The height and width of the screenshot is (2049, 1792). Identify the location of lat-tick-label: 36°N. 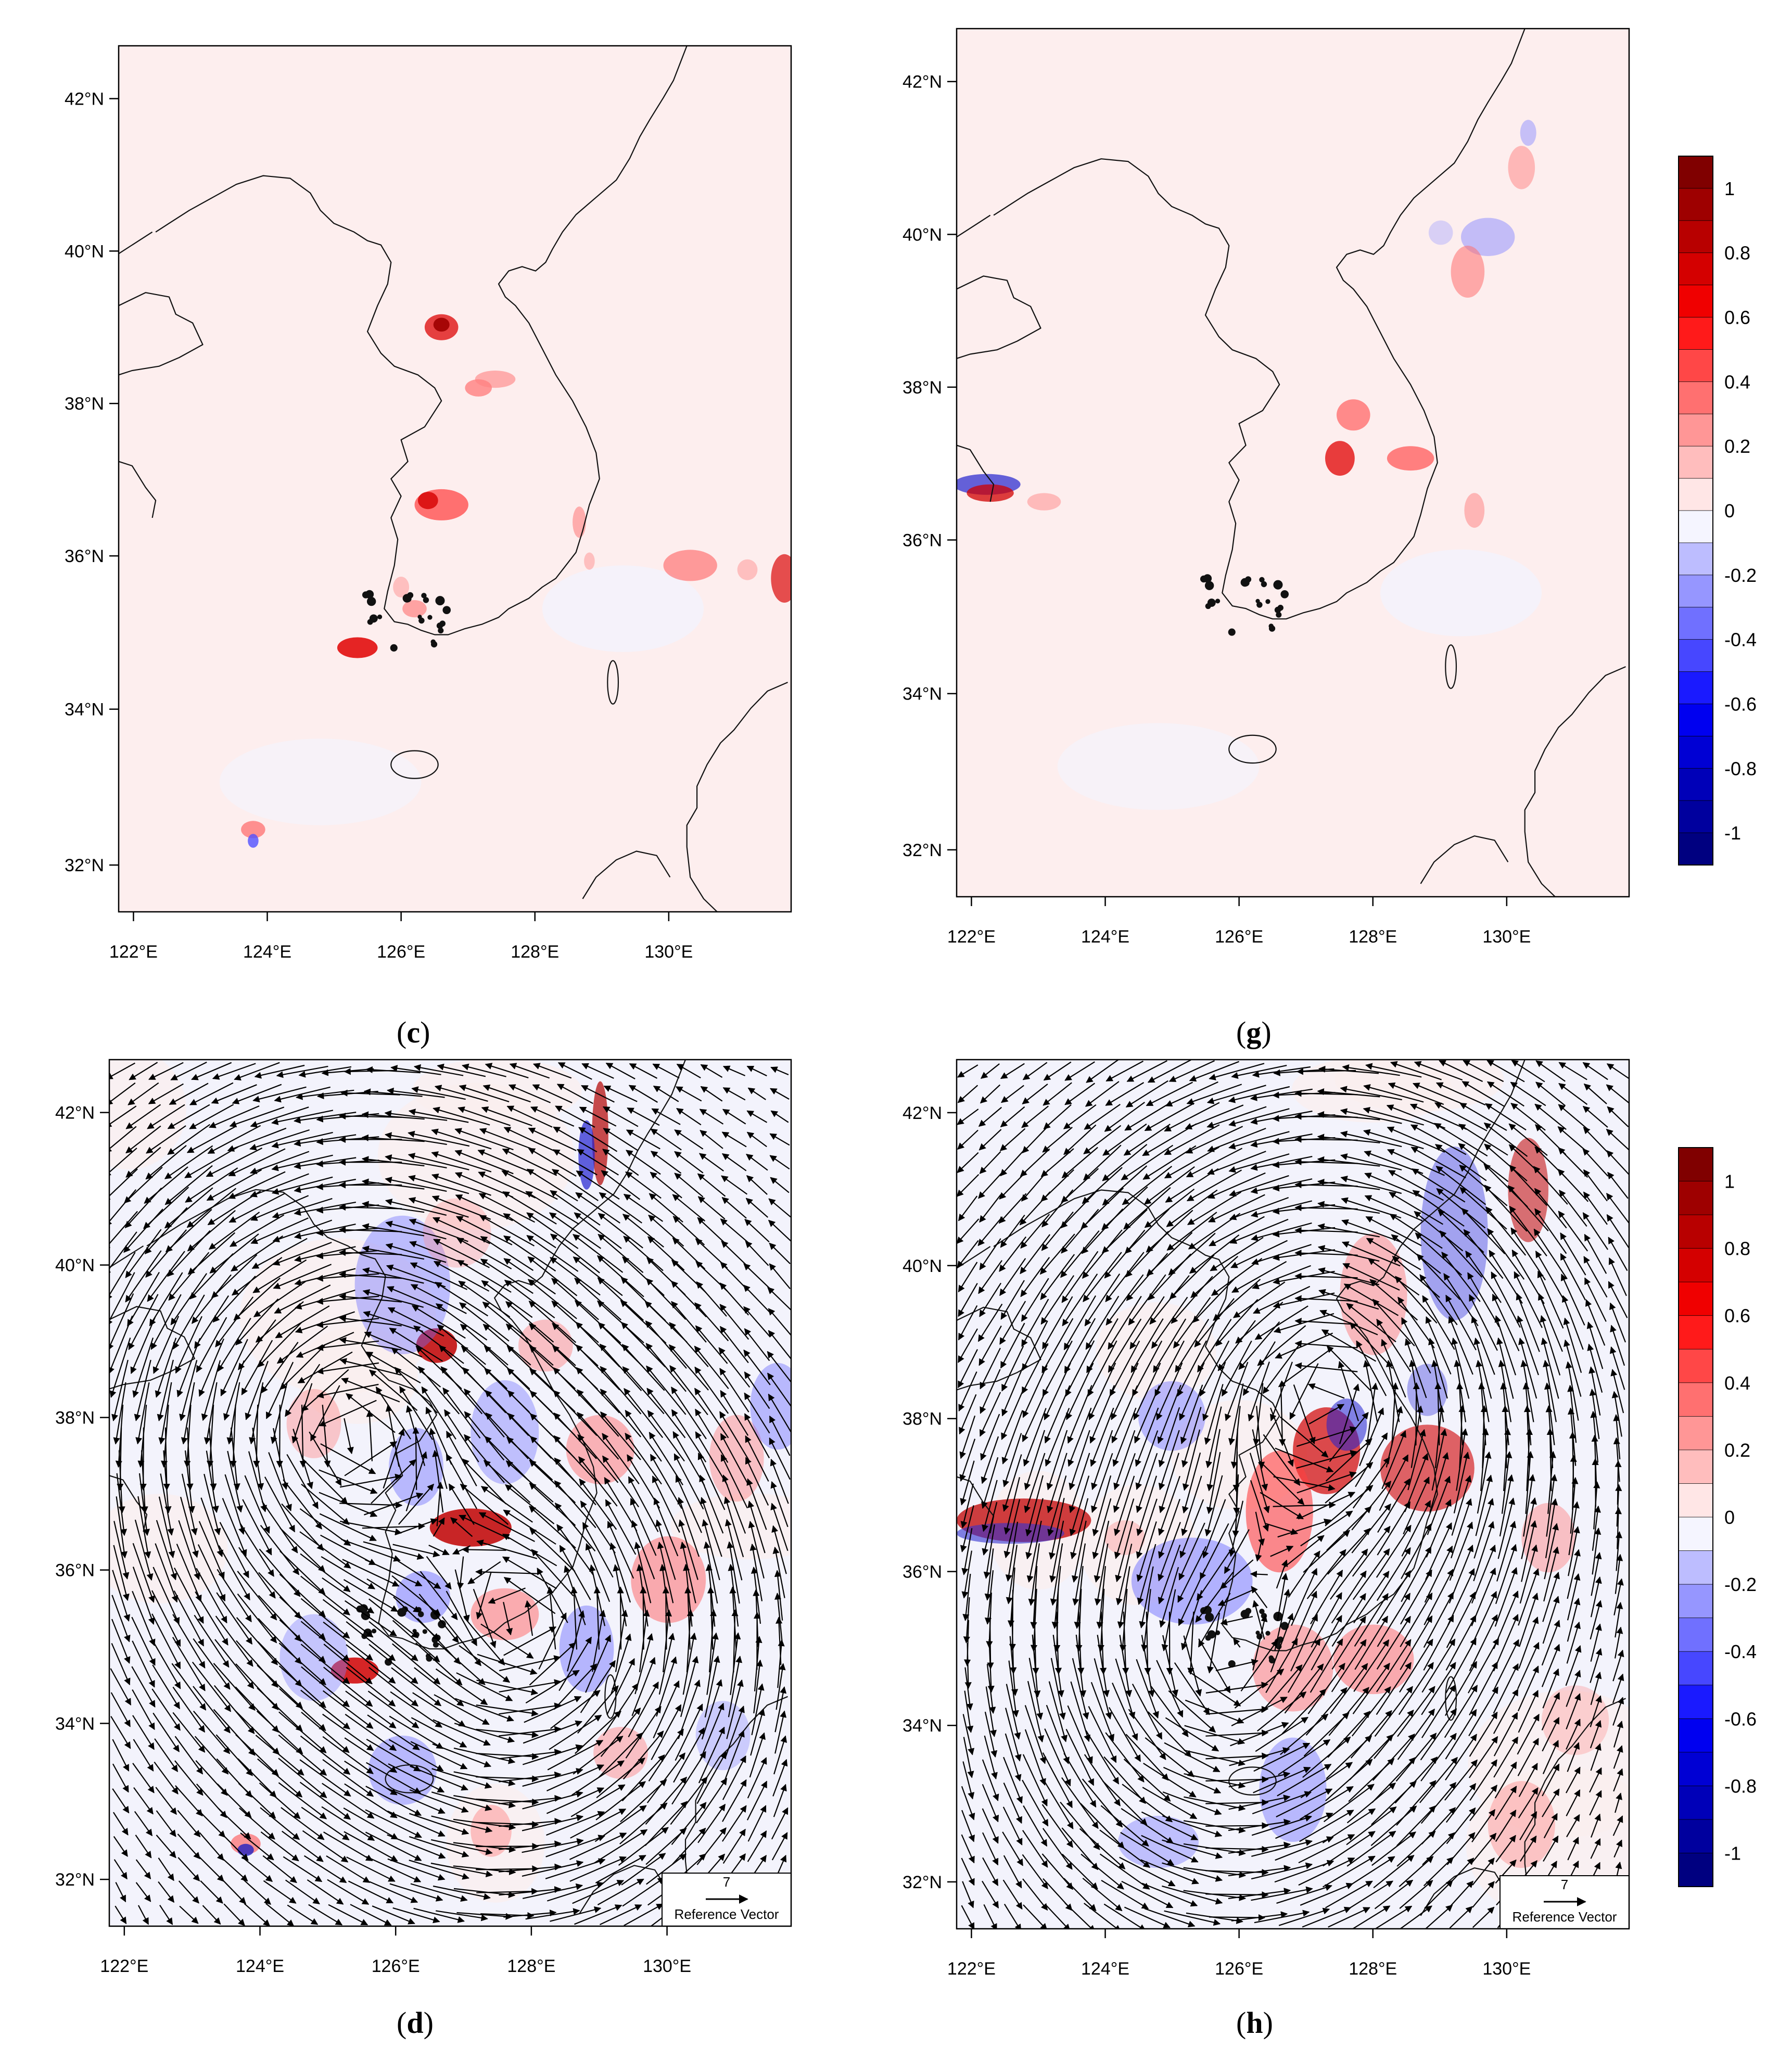
(922, 540).